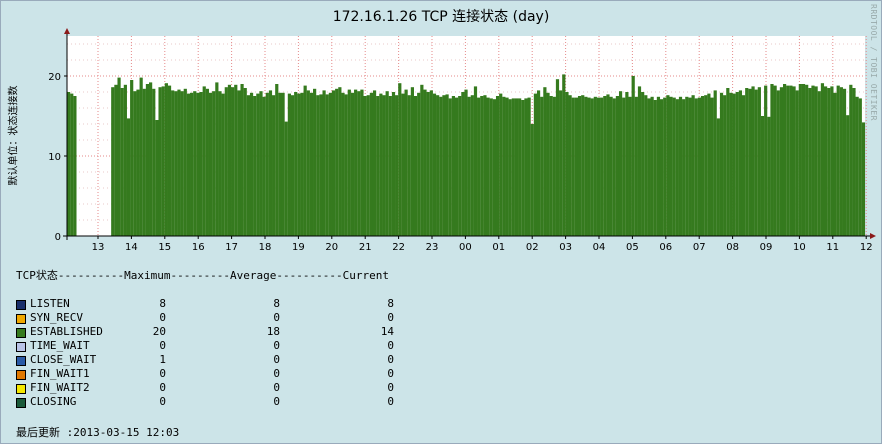 This screenshot has width=882, height=444. What do you see at coordinates (53, 401) in the screenshot?
I see `legend-name: CLOSING` at bounding box center [53, 401].